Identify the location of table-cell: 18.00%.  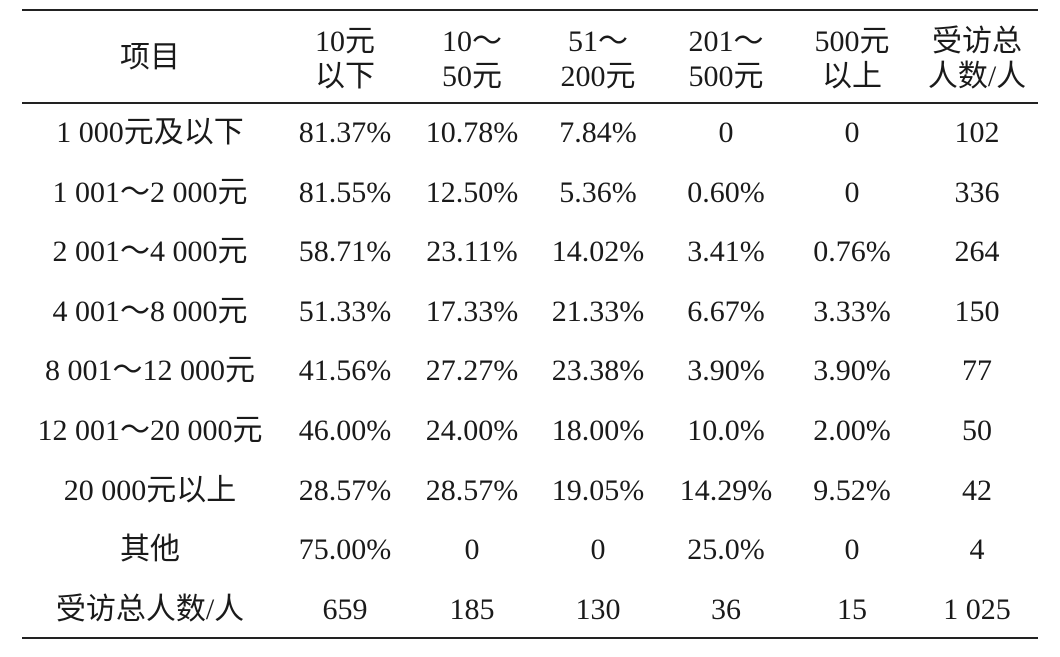
(598, 430).